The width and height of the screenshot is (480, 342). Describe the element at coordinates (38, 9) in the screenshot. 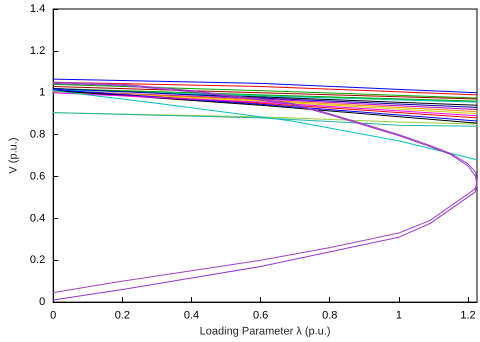

I see `y-tick-label: 1.4` at that location.